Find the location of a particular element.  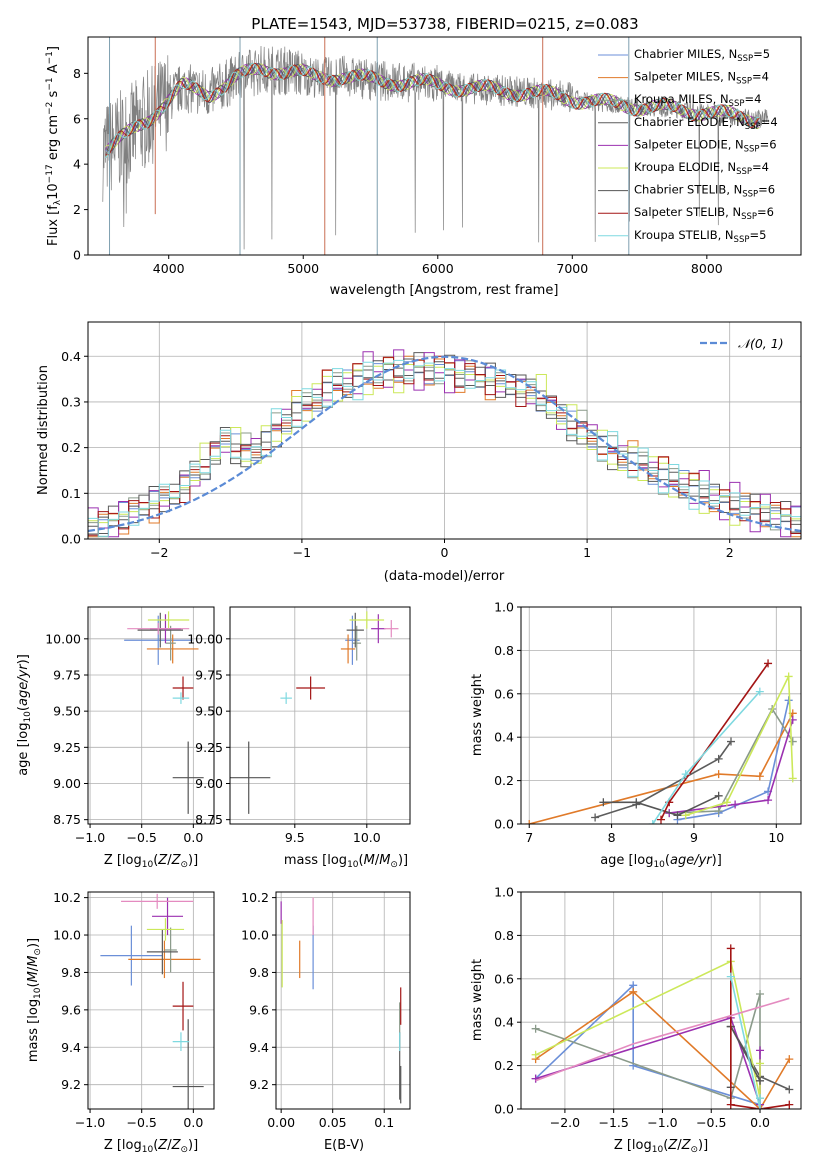

label-part: −1 is located at coordinates (50, 57).